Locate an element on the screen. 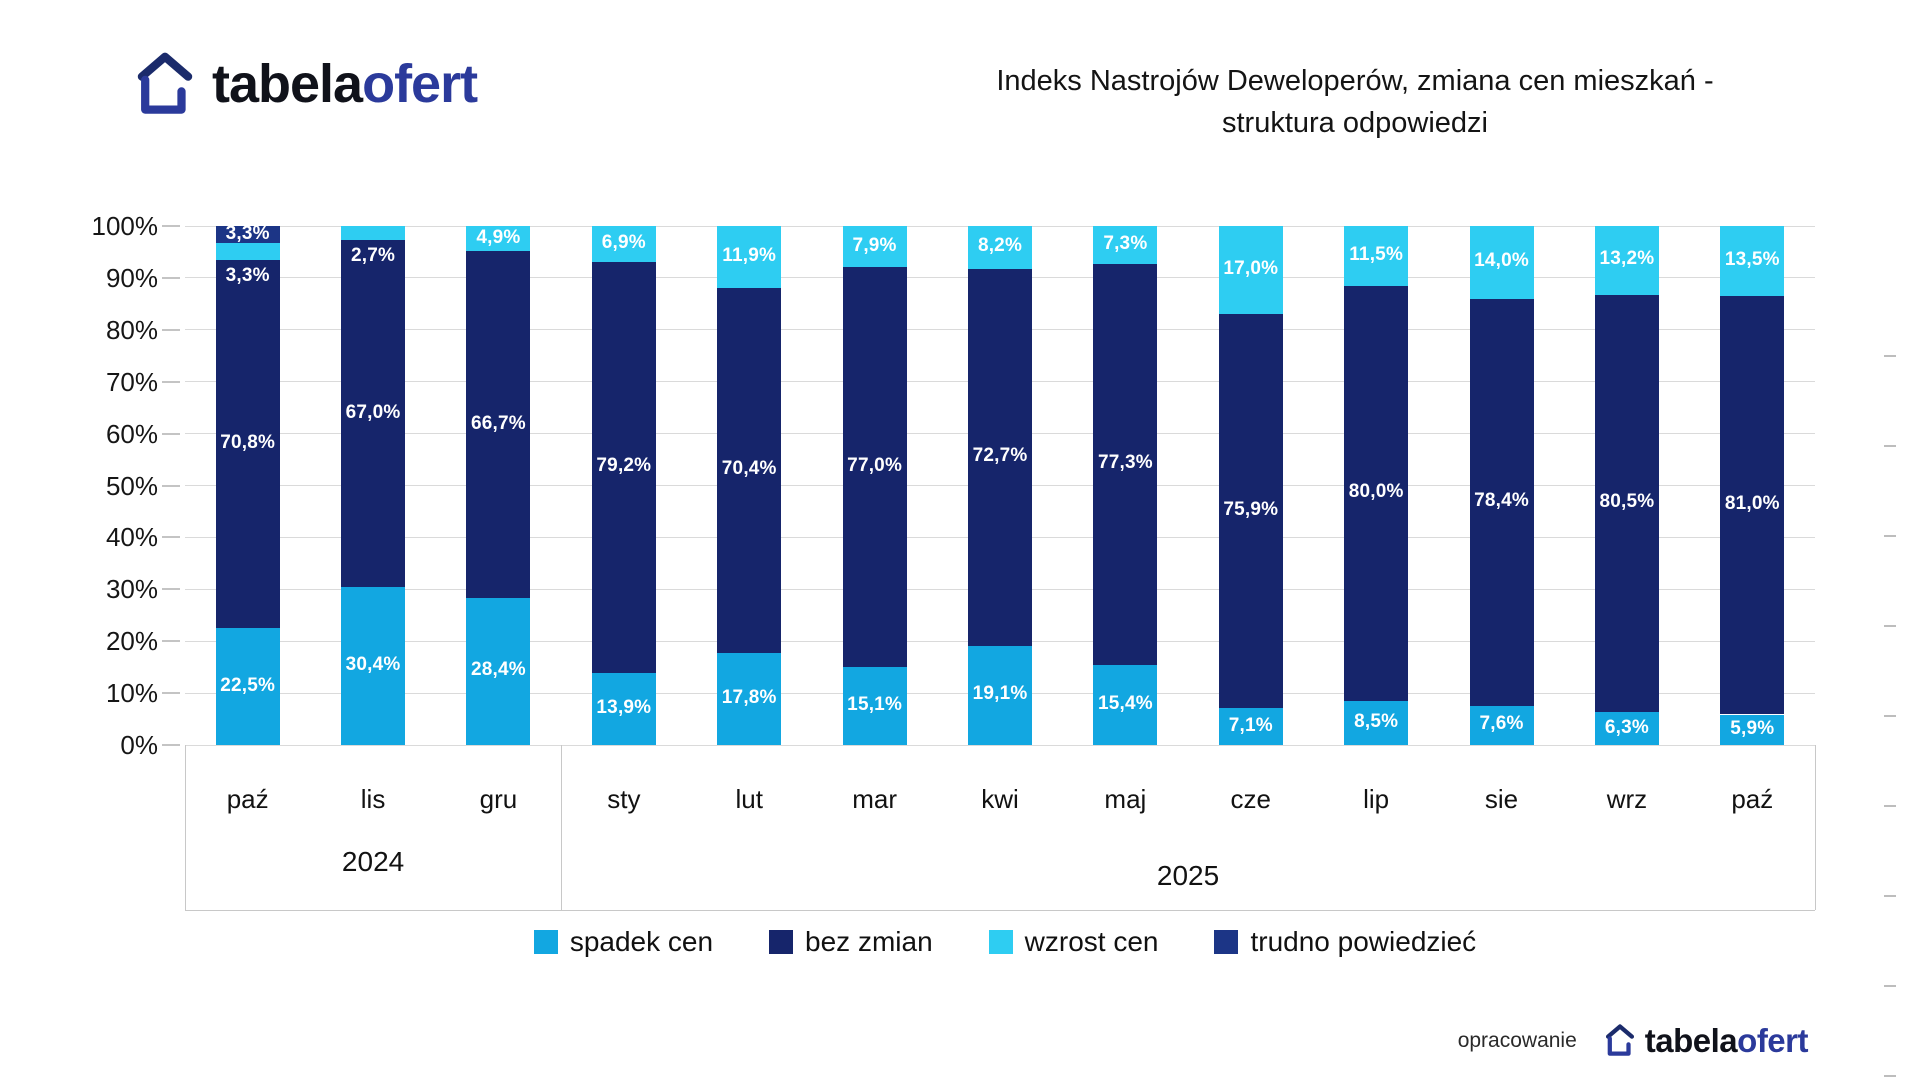 The height and width of the screenshot is (1080, 1920). y-axis-tick-label: 0% is located at coordinates (139, 745).